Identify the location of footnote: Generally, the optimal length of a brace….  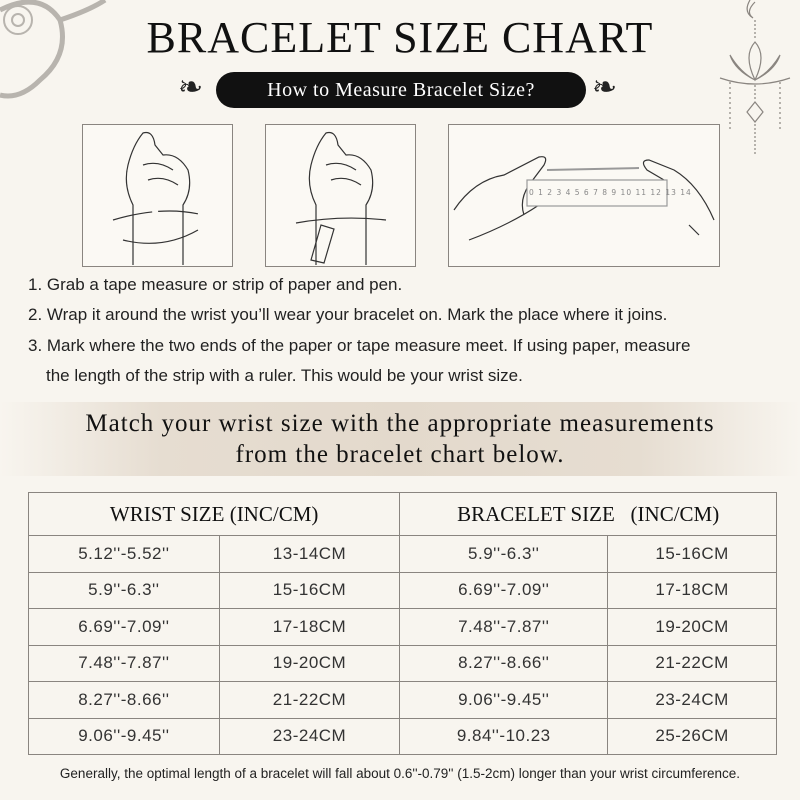
(400, 773).